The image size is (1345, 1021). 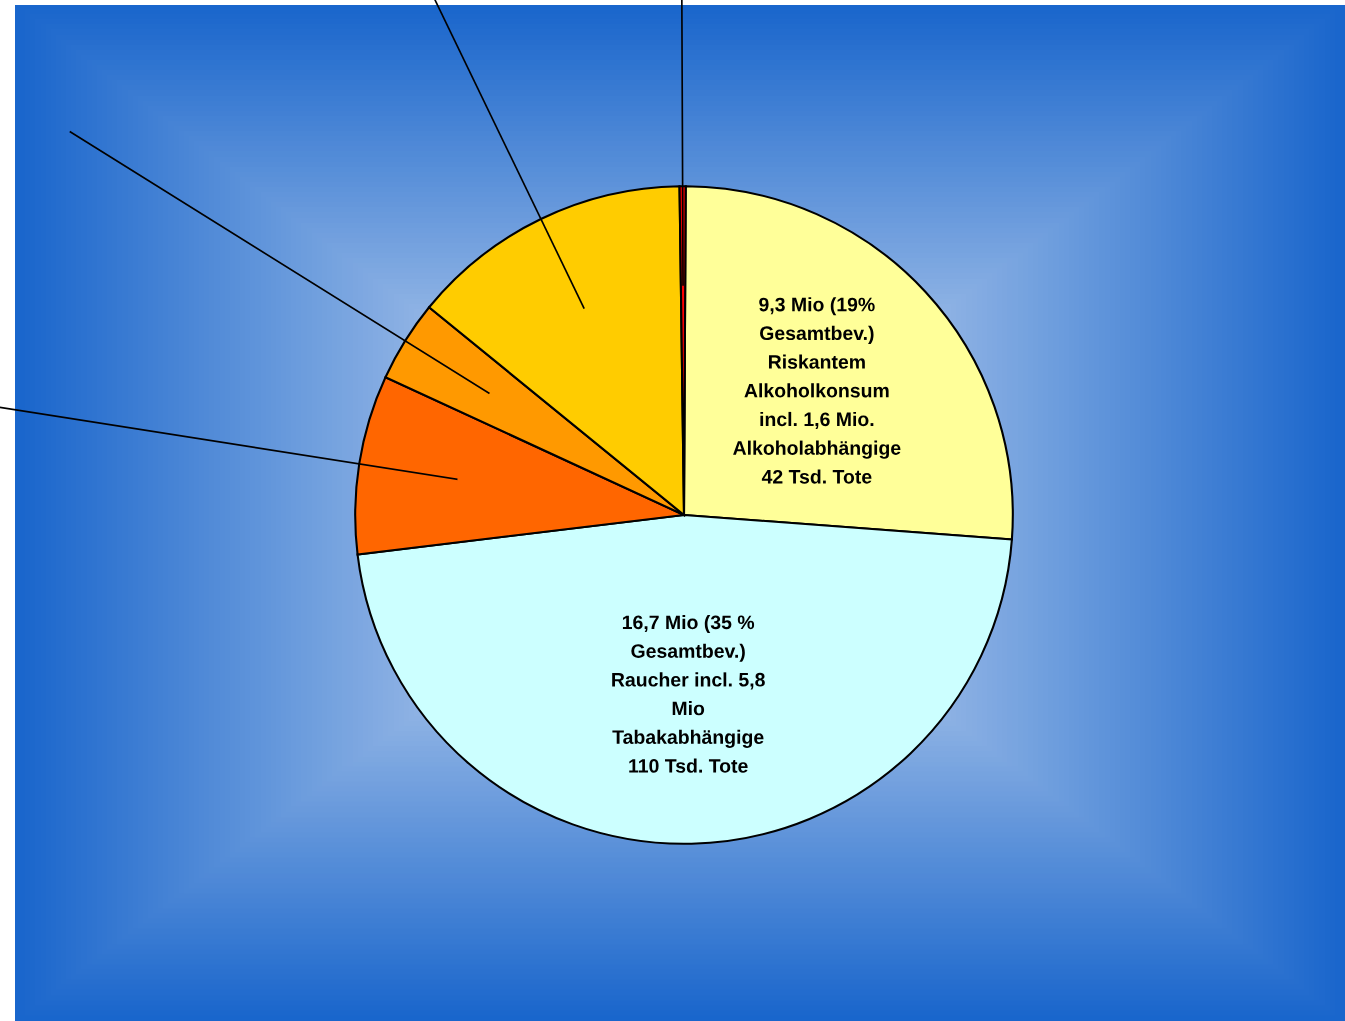 What do you see at coordinates (817, 390) in the screenshot?
I see `slice-label: 9,3 Mio (19% Gesamtbev.) Riskantem Alkoholkonsum incl. 1,6 Mio. Alkoholabhängige 42 Tsd. Tote` at bounding box center [817, 390].